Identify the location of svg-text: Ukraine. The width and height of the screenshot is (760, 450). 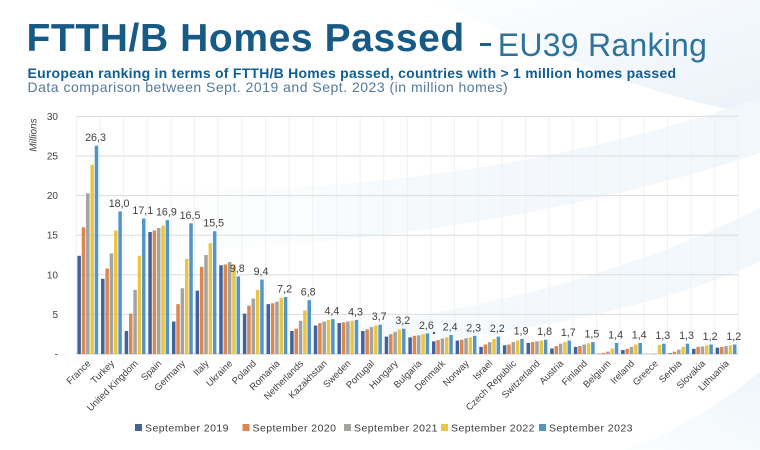
(219, 373).